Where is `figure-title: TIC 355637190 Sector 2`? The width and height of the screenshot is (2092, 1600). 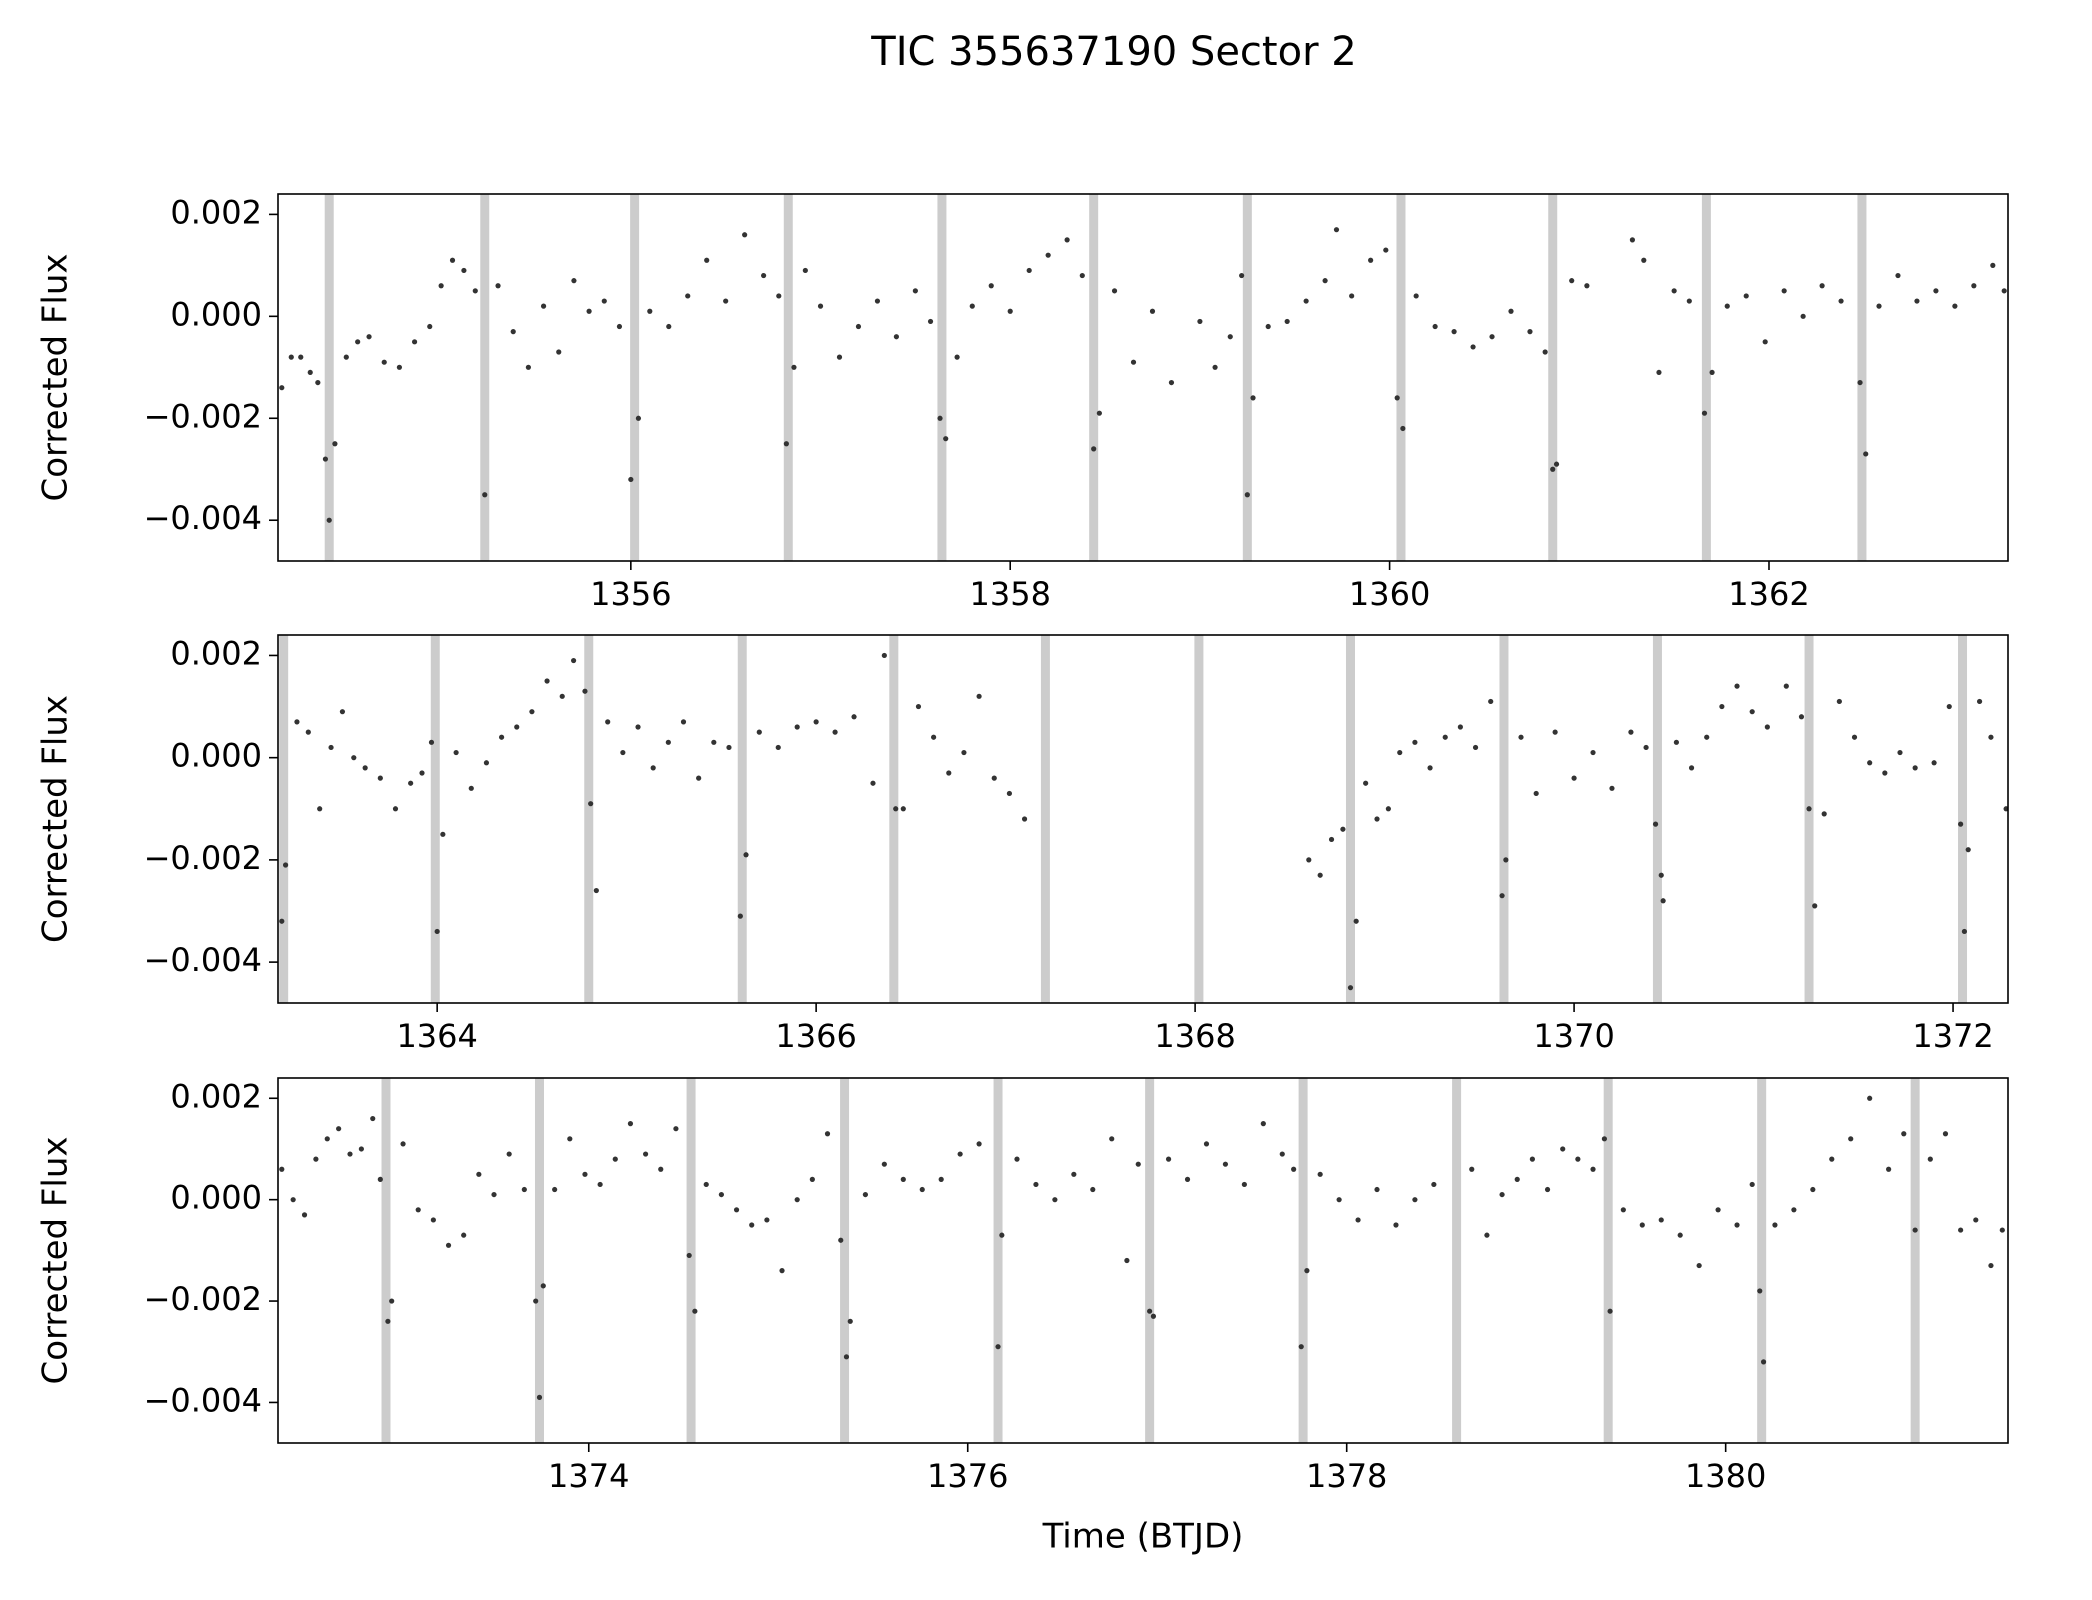
figure-title: TIC 355637190 Sector 2 is located at coordinates (1113, 52).